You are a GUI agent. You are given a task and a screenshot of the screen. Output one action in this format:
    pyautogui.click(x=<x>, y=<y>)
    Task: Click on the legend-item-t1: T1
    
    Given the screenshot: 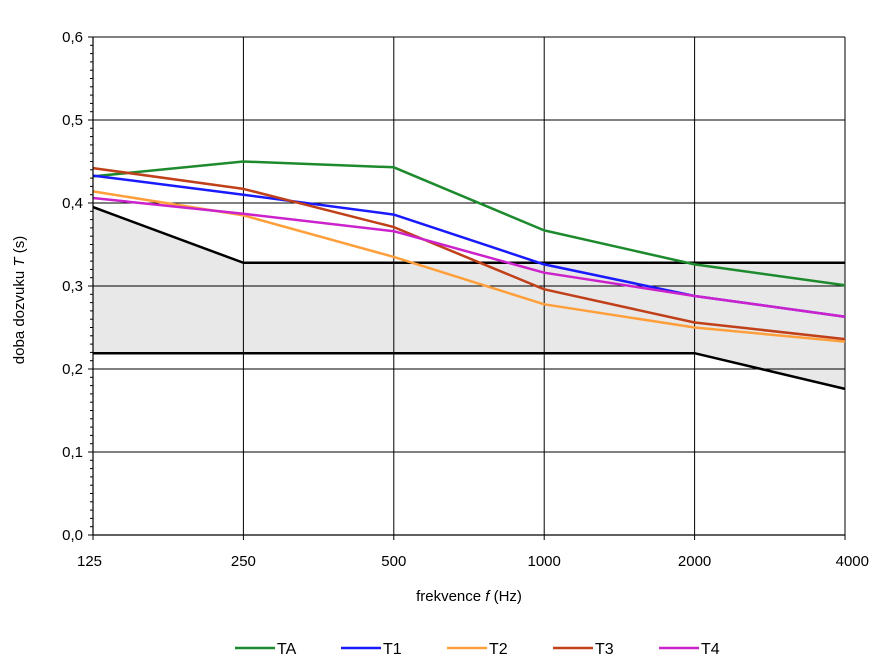 What is the action you would take?
    pyautogui.click(x=371, y=649)
    